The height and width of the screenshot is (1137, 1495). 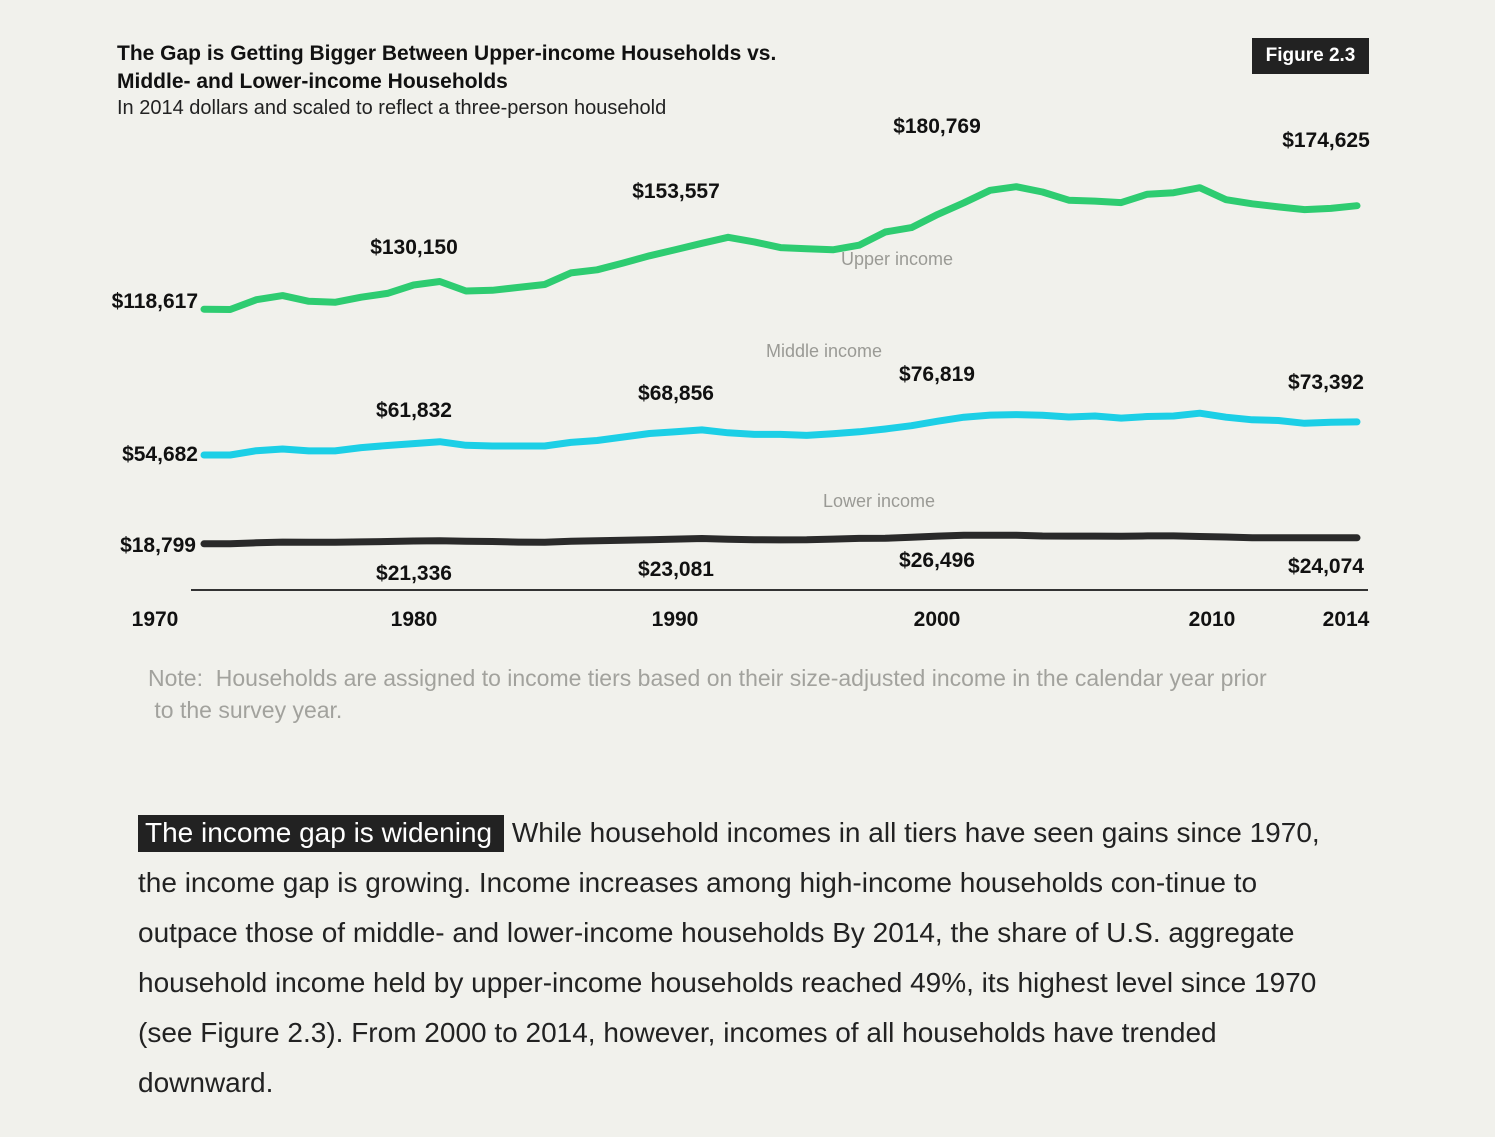 I want to click on data-label-upper-1999: $180,769, so click(x=937, y=126).